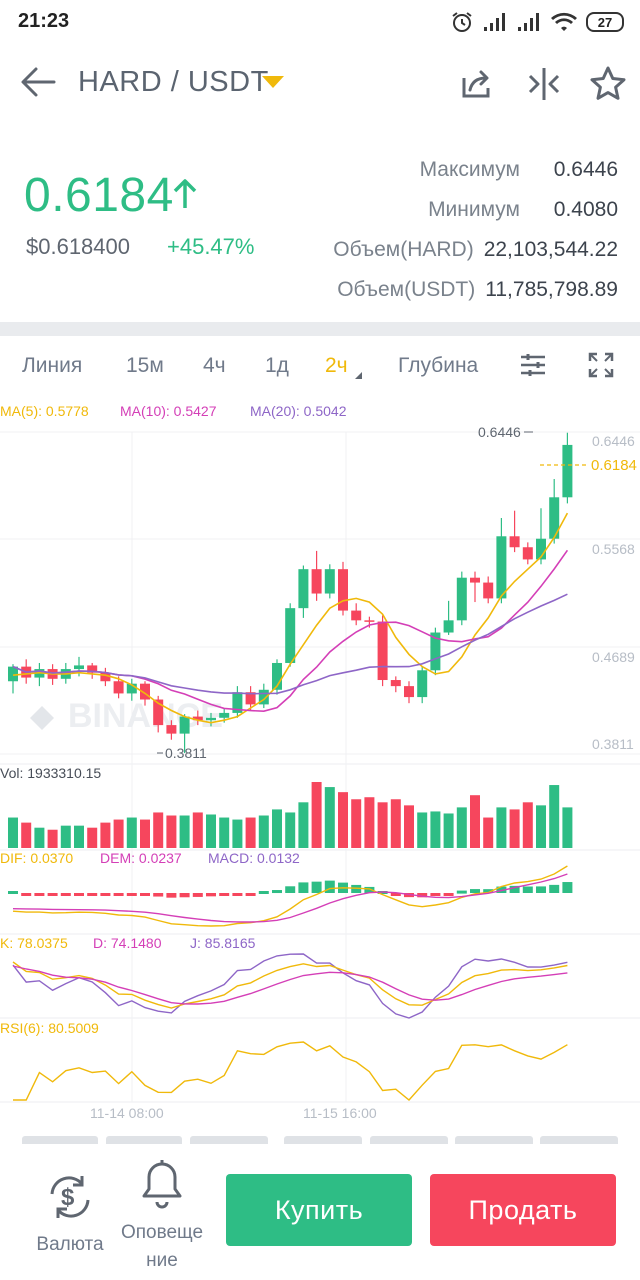 The image size is (640, 1280). I want to click on battery-icon: 27, so click(605, 22).